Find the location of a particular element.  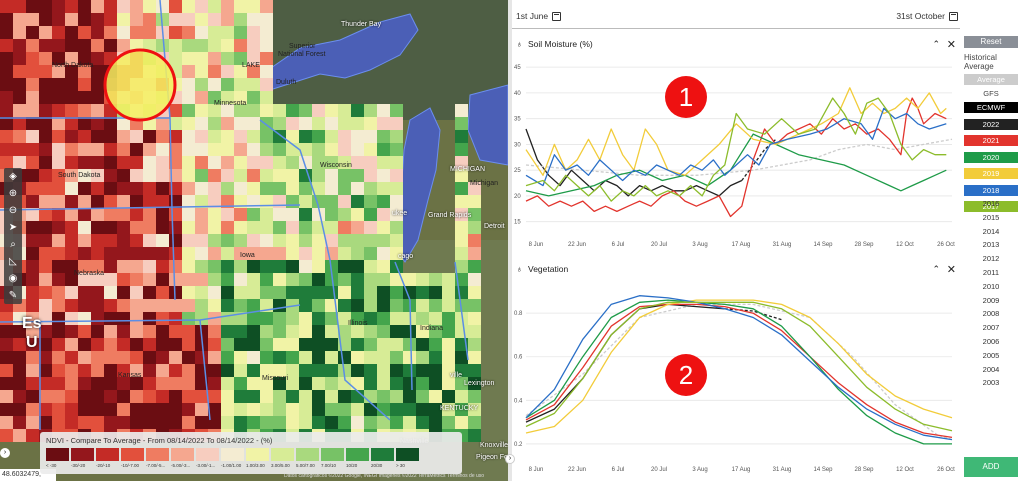

year-toggle: 2007 is located at coordinates (991, 328).